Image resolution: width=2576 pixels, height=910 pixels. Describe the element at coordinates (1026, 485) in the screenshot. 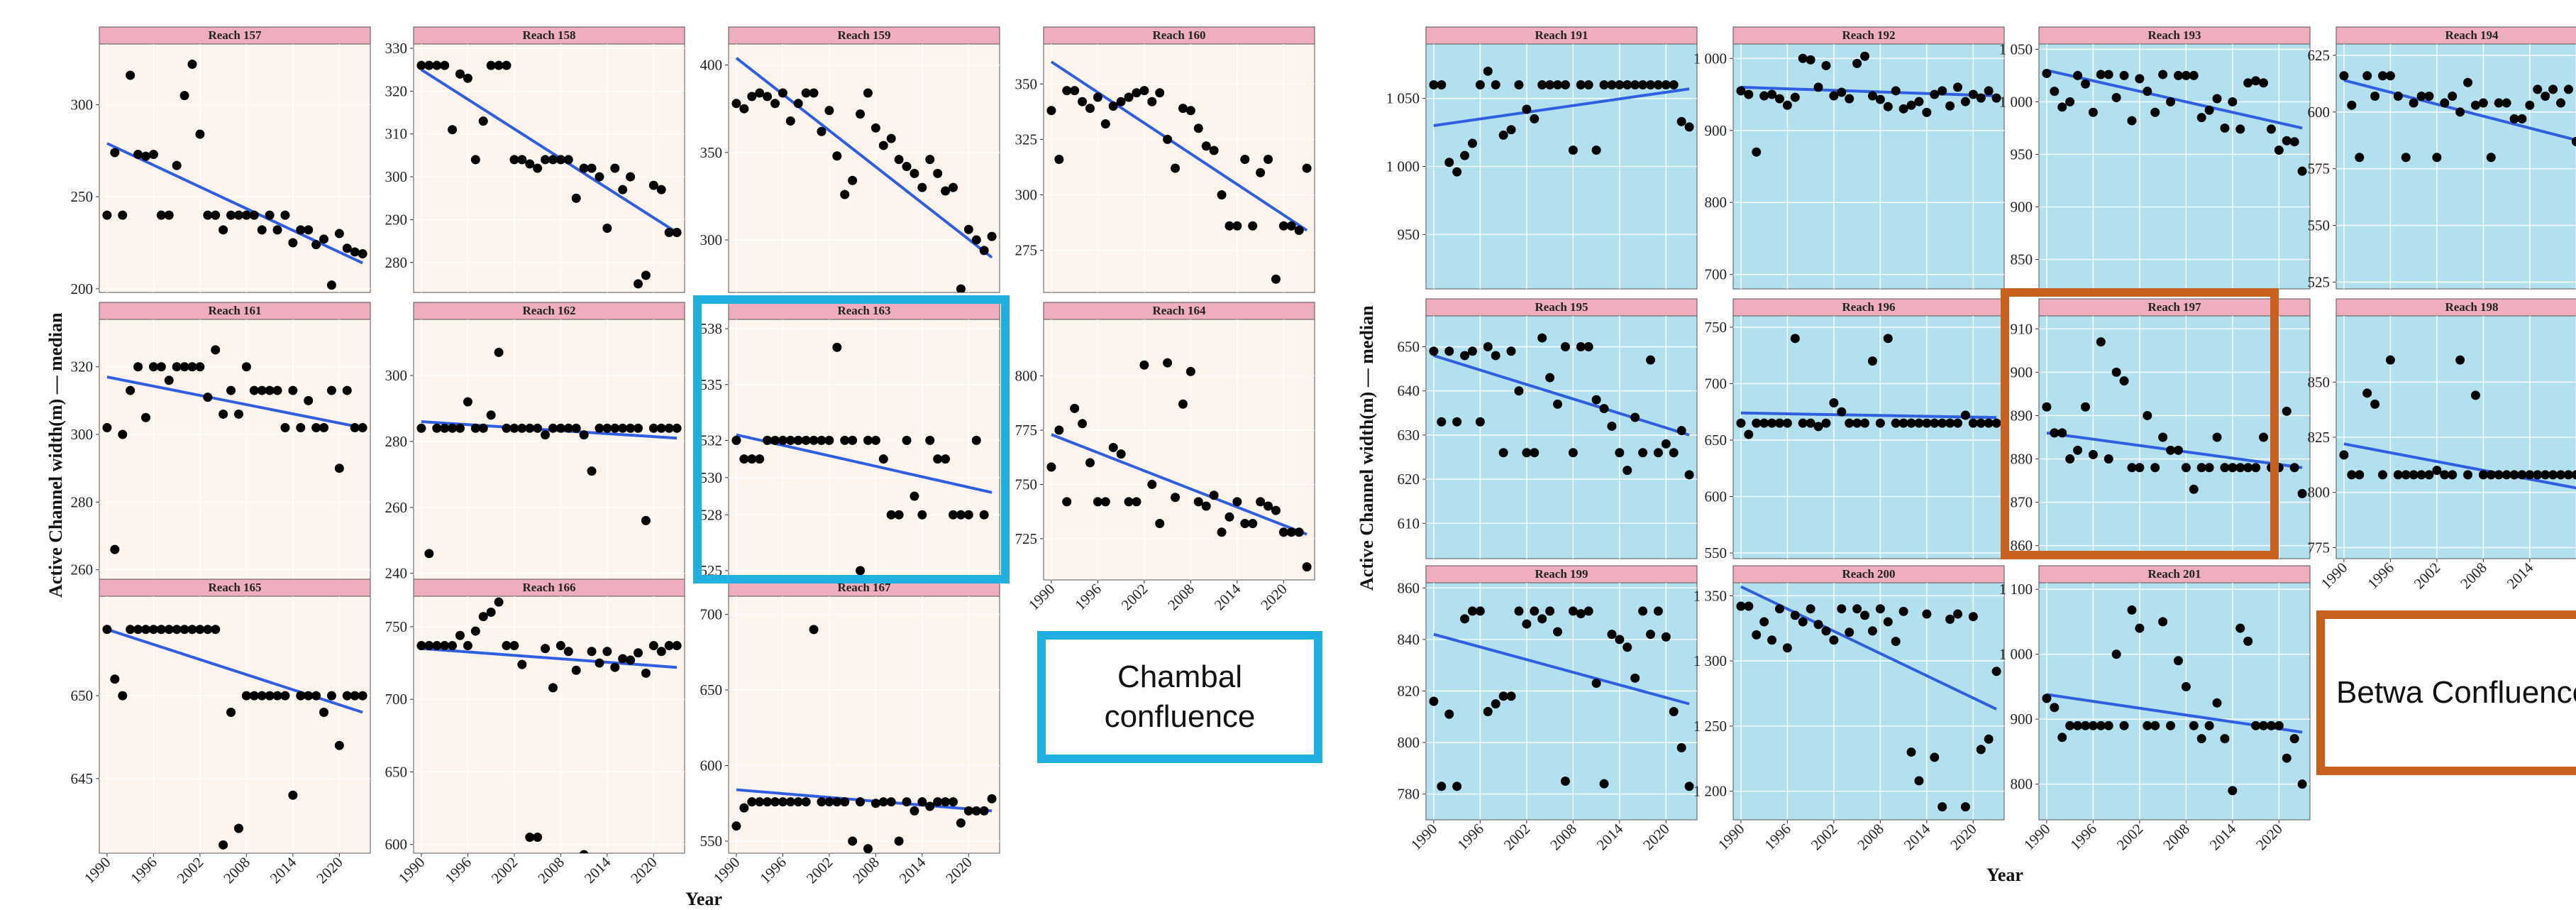

I see `y-tick-label: 750` at that location.